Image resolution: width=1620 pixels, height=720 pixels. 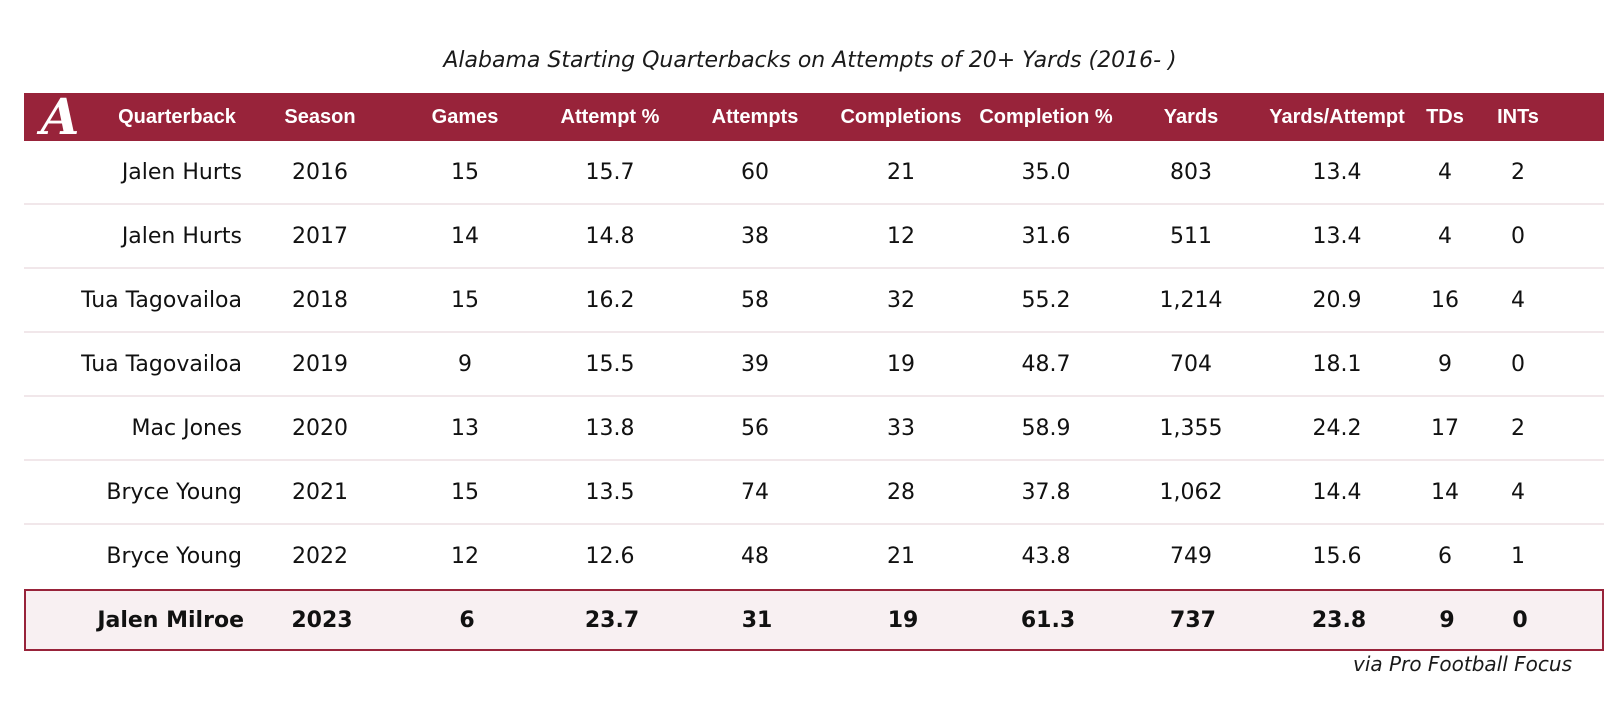 What do you see at coordinates (610, 556) in the screenshot?
I see `cell-attempt: 12.6` at bounding box center [610, 556].